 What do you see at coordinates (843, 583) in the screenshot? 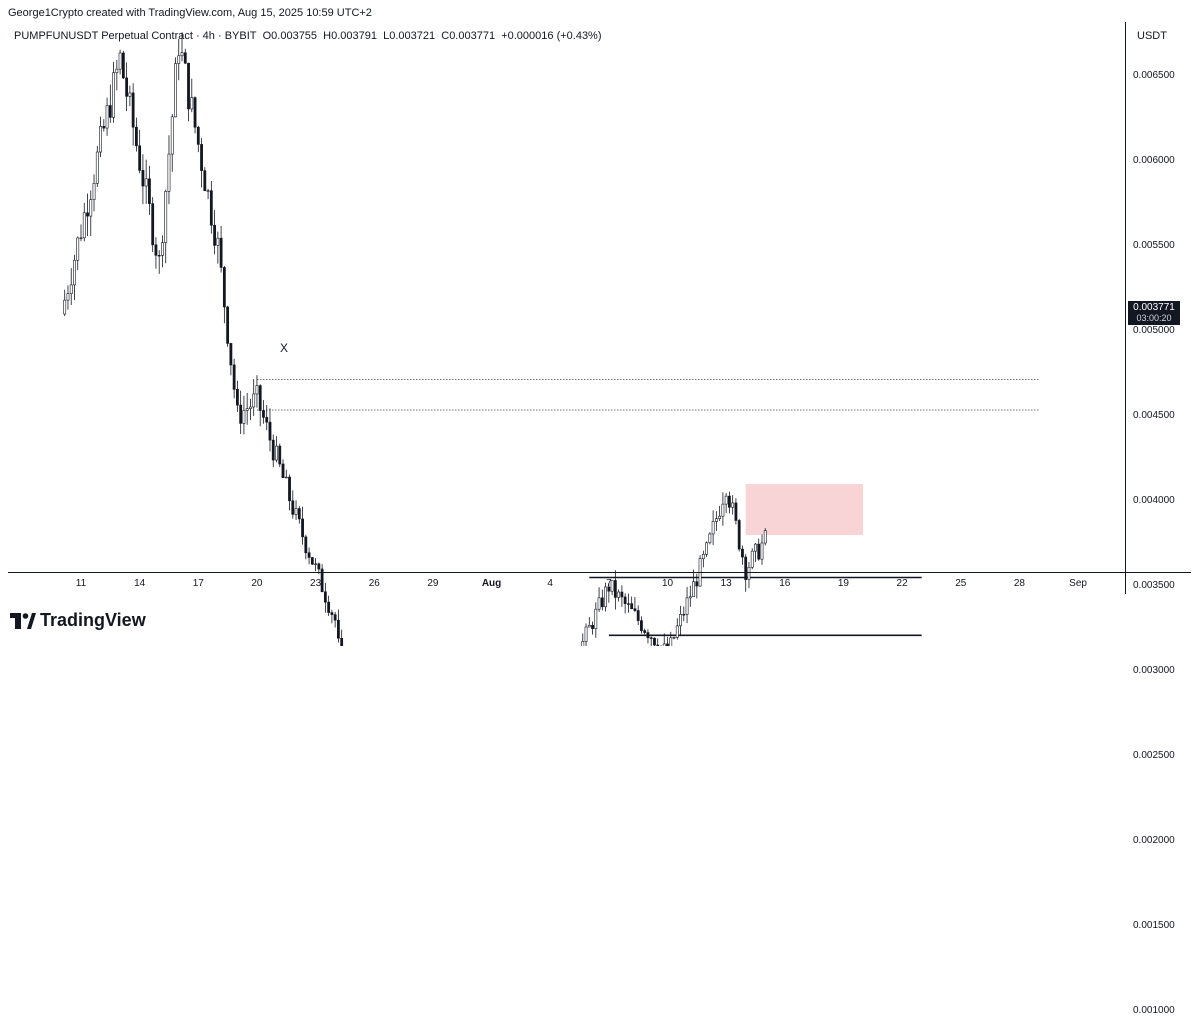
I see `time-tick-label: 19` at bounding box center [843, 583].